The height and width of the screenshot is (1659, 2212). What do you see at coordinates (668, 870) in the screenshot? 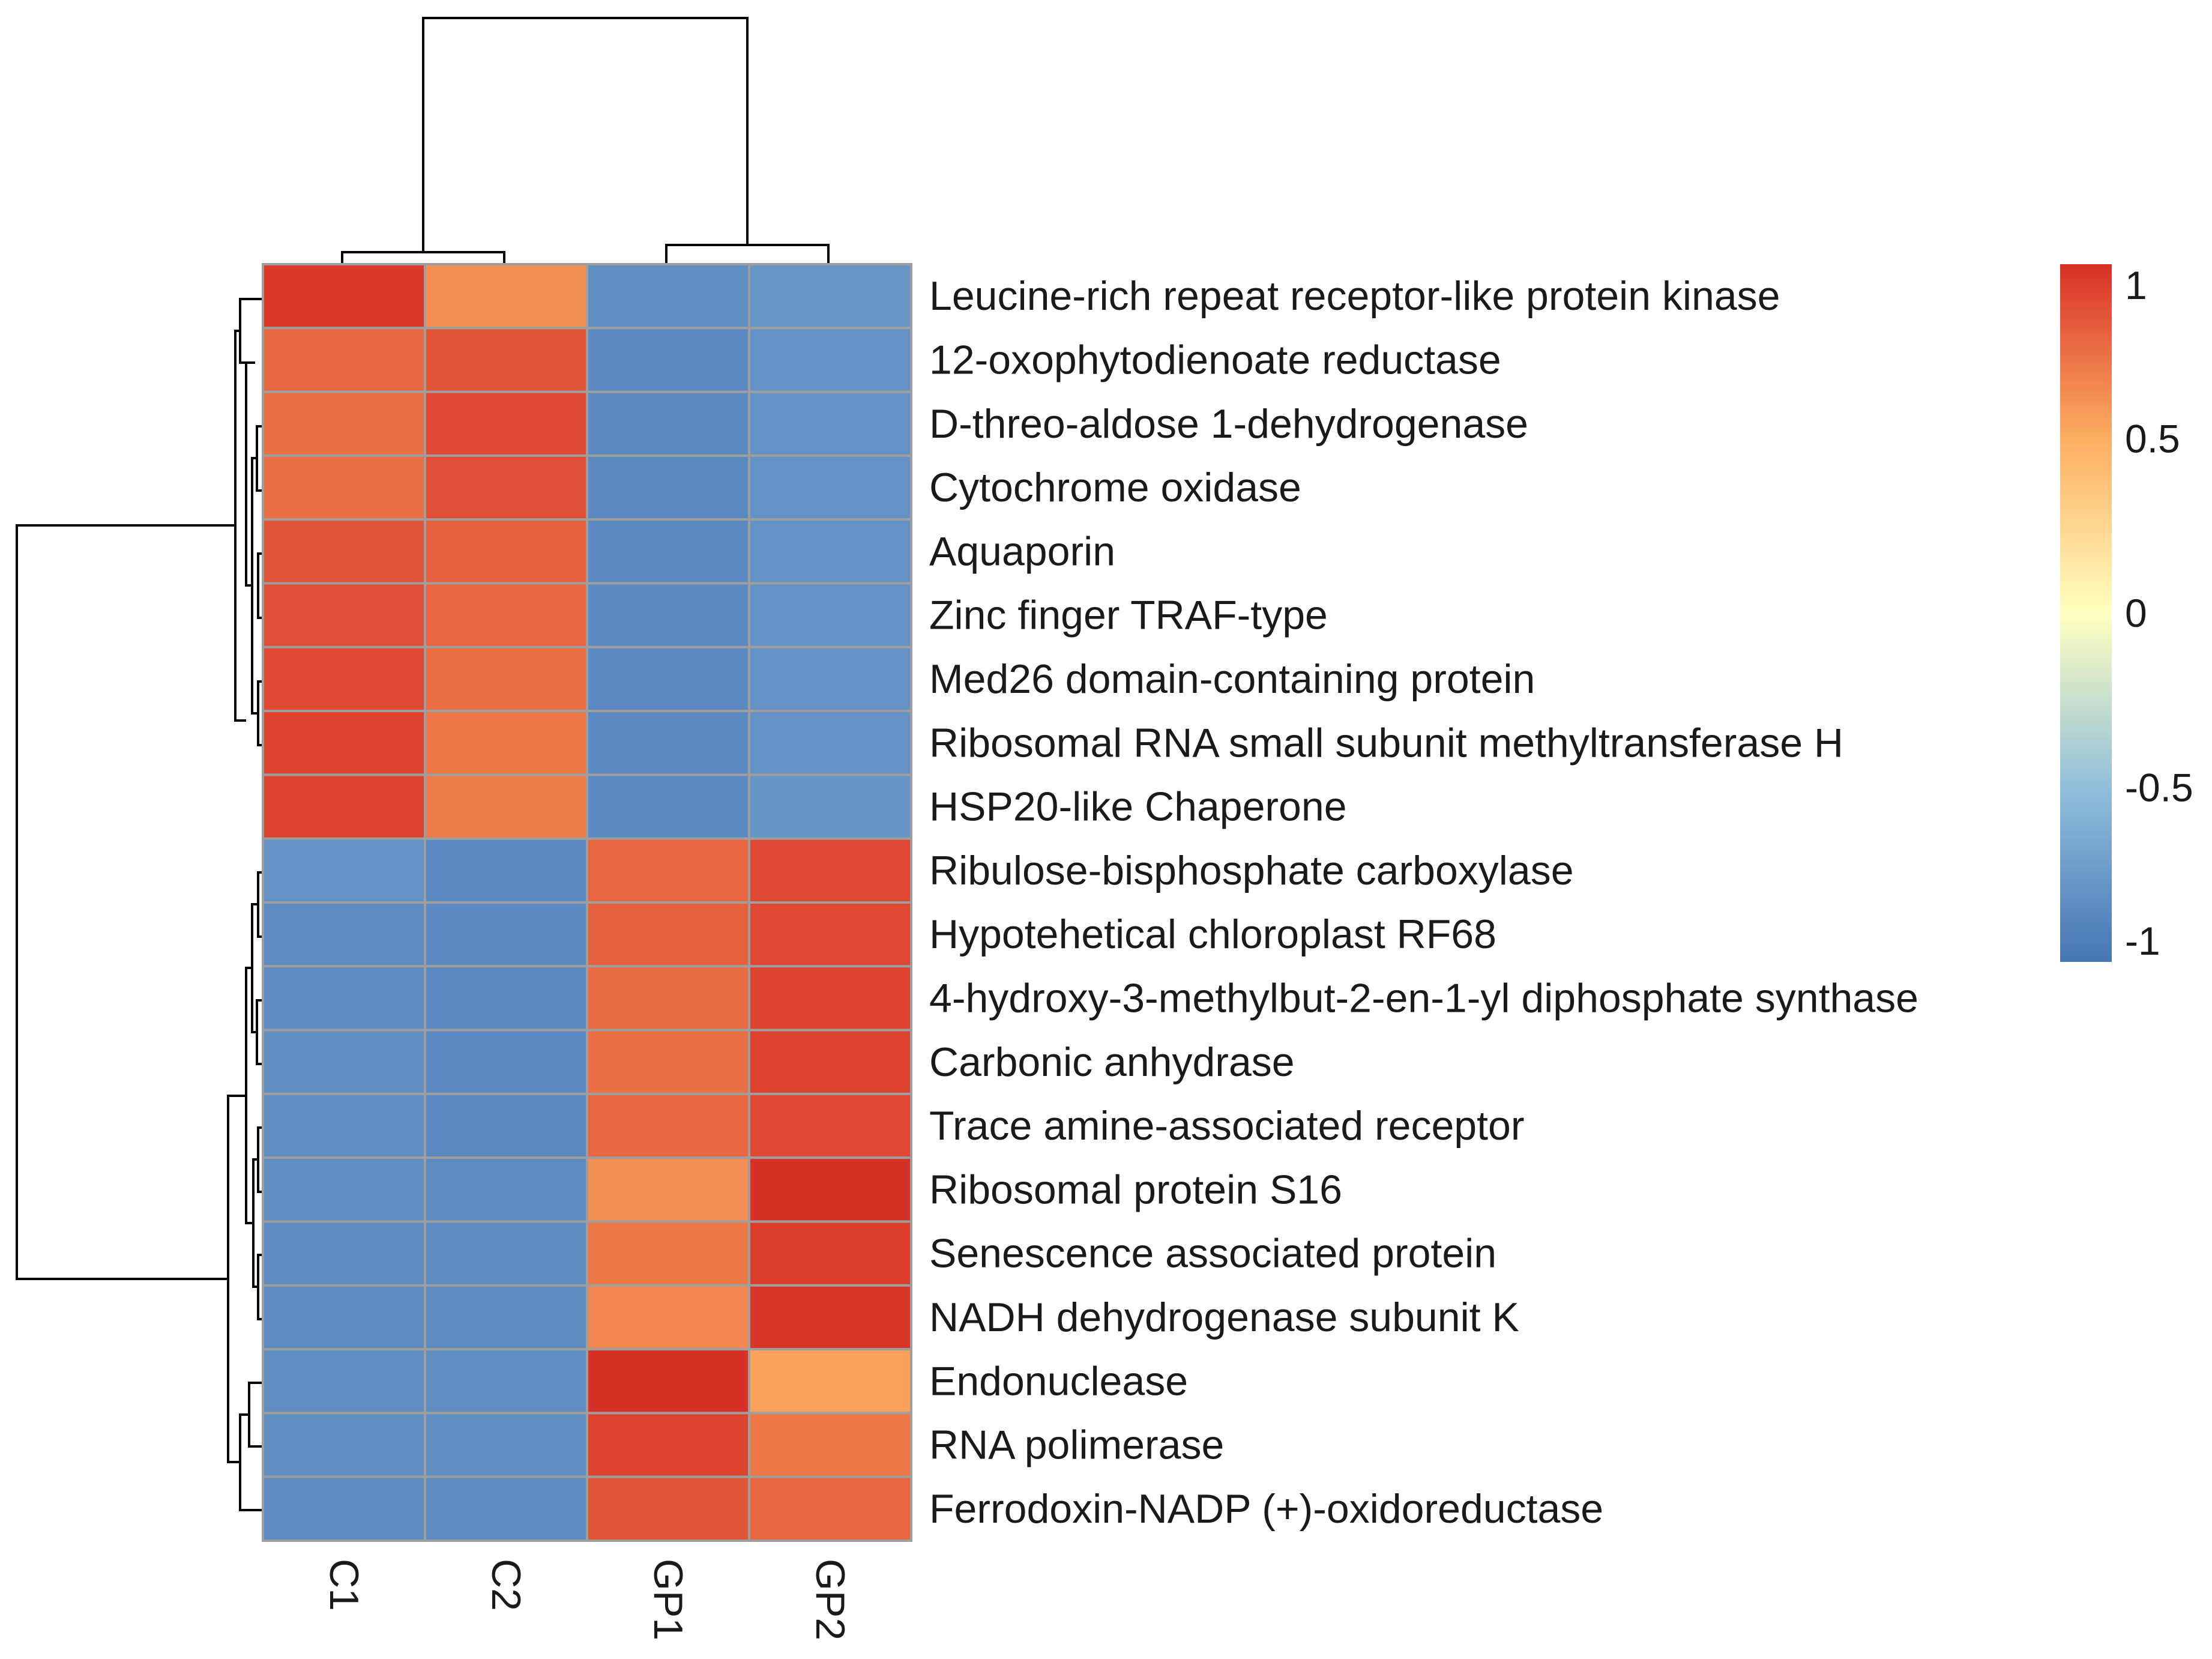
I see `heatmap-cell-r9-gp1` at bounding box center [668, 870].